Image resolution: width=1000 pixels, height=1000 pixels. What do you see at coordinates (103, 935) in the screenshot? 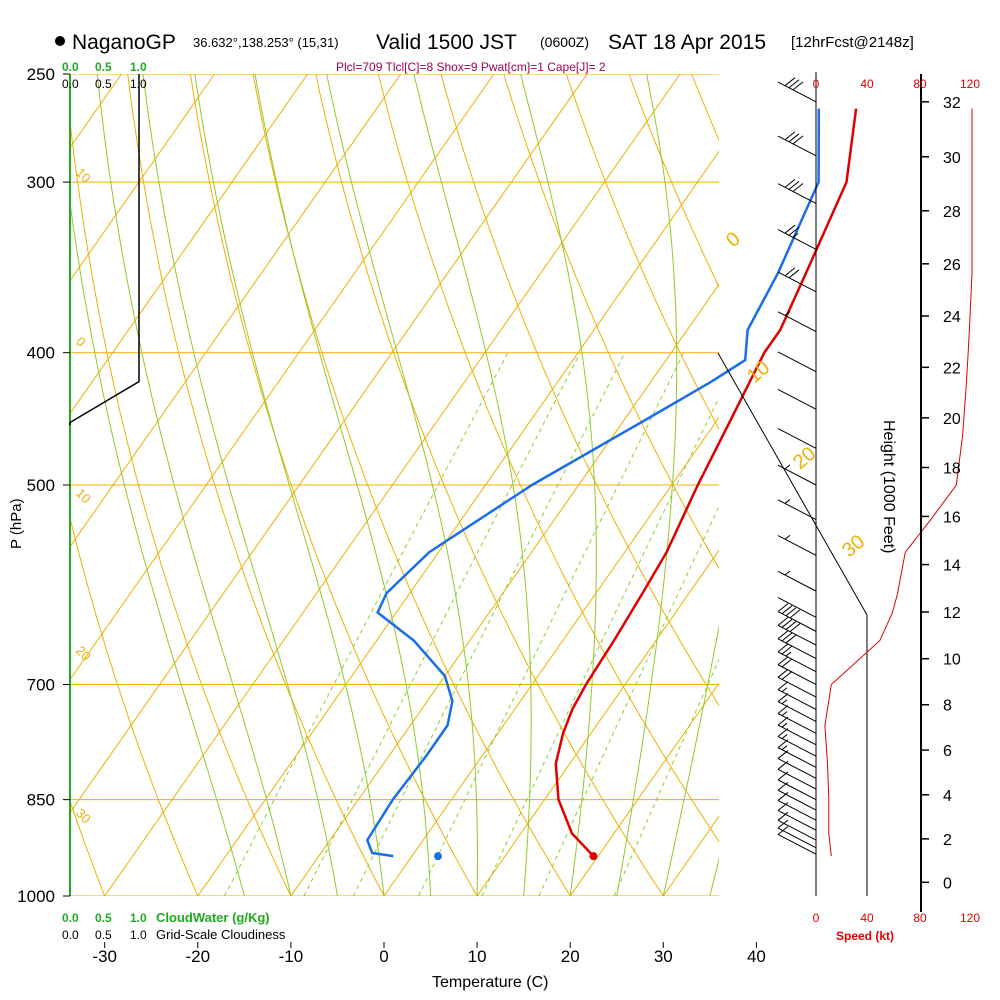
I see `cloudiness-bottom-tick-1: 0.5` at bounding box center [103, 935].